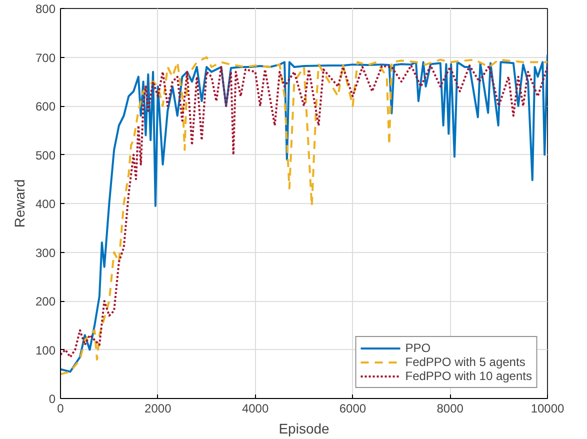  What do you see at coordinates (418, 348) in the screenshot?
I see `legend-label: PPO` at bounding box center [418, 348].